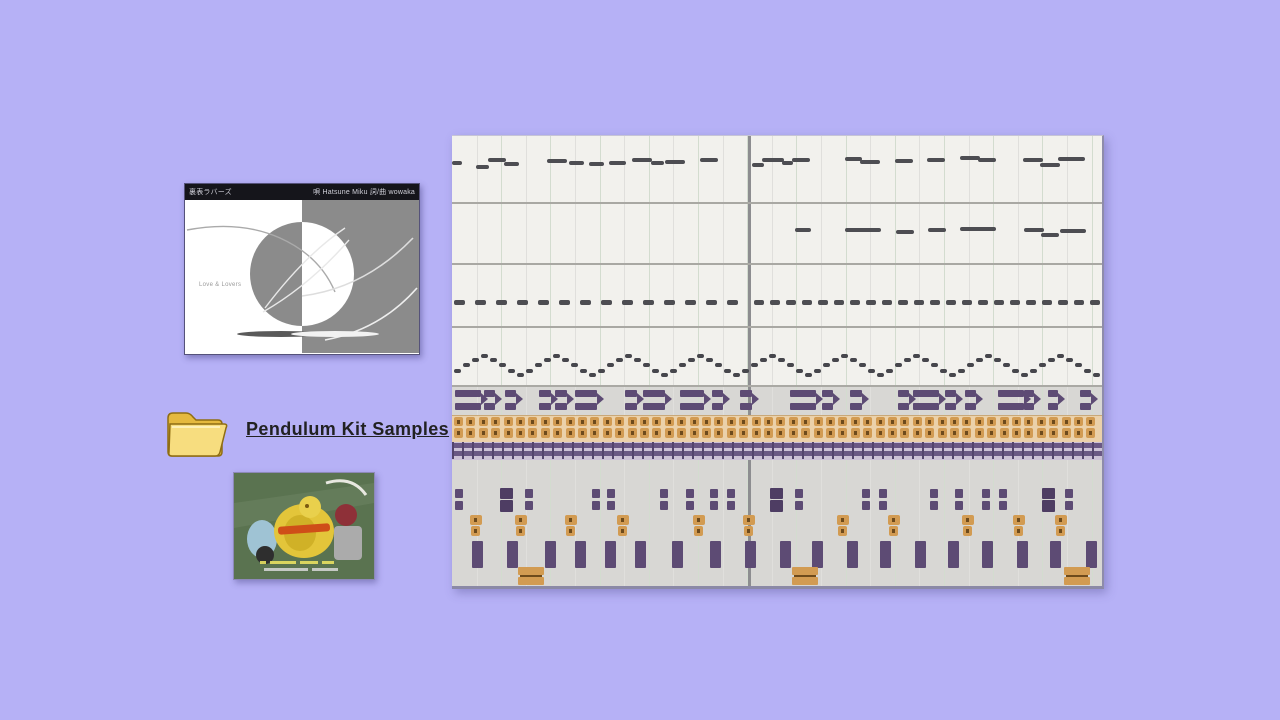 Image resolution: width=1280 pixels, height=720 pixels. I want to click on folder-icon, so click(195, 433).